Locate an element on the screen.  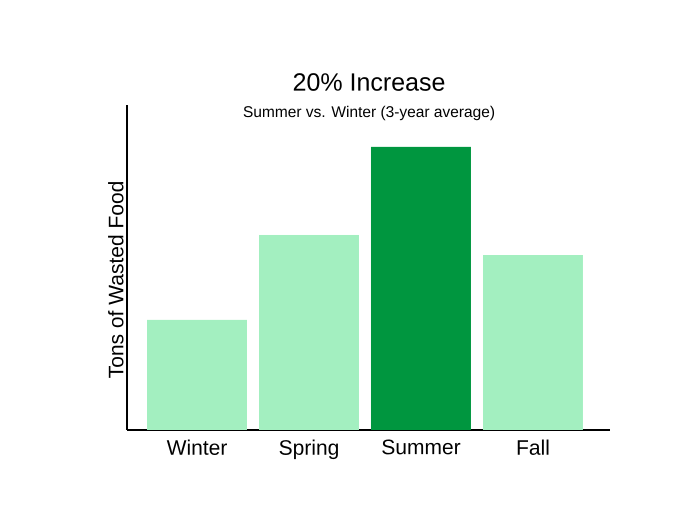
x-tick-label: Spring is located at coordinates (309, 450).